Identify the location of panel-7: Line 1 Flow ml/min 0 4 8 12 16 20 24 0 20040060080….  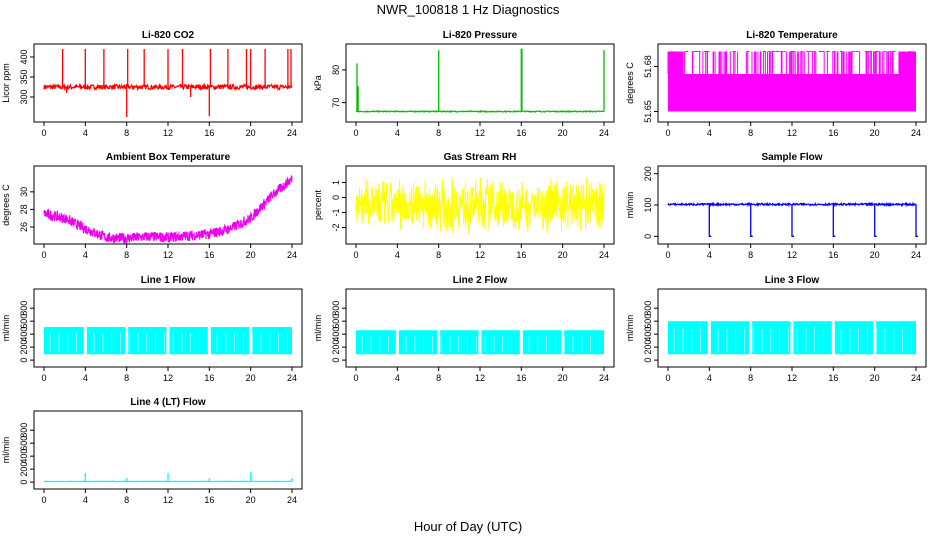
(152, 329).